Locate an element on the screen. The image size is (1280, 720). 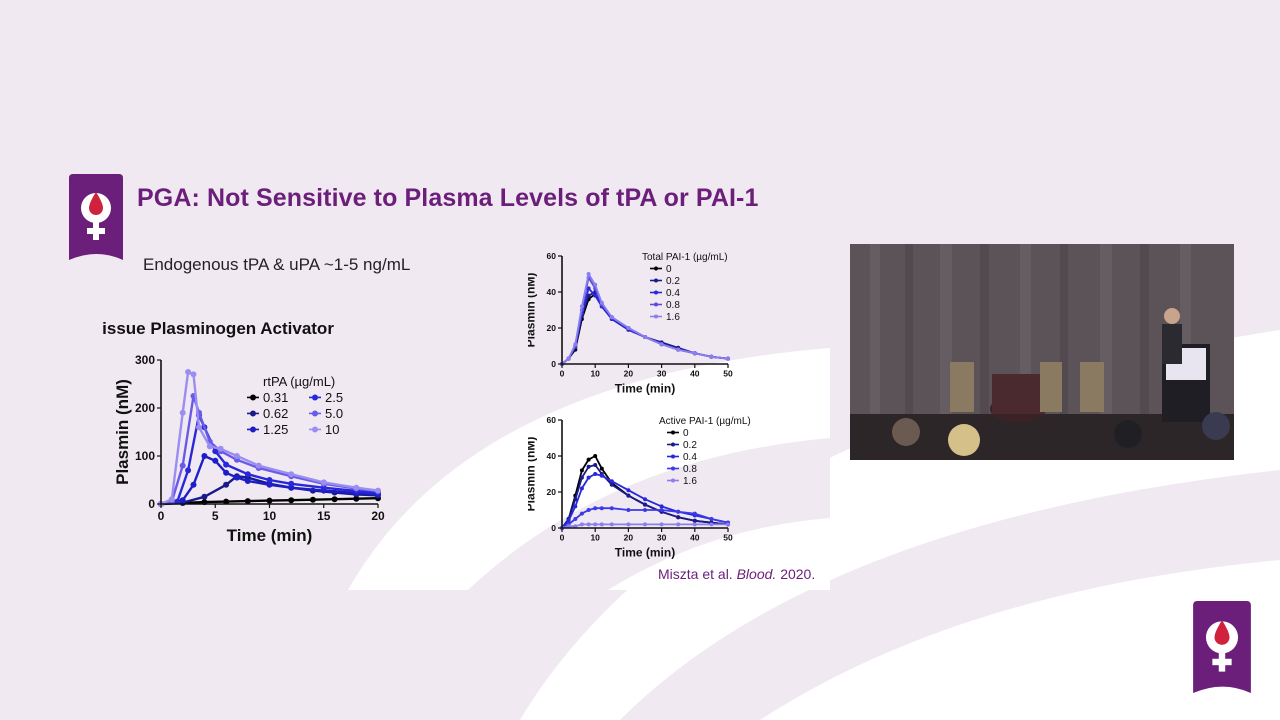
y-tick-label: 40 is located at coordinates (552, 456).